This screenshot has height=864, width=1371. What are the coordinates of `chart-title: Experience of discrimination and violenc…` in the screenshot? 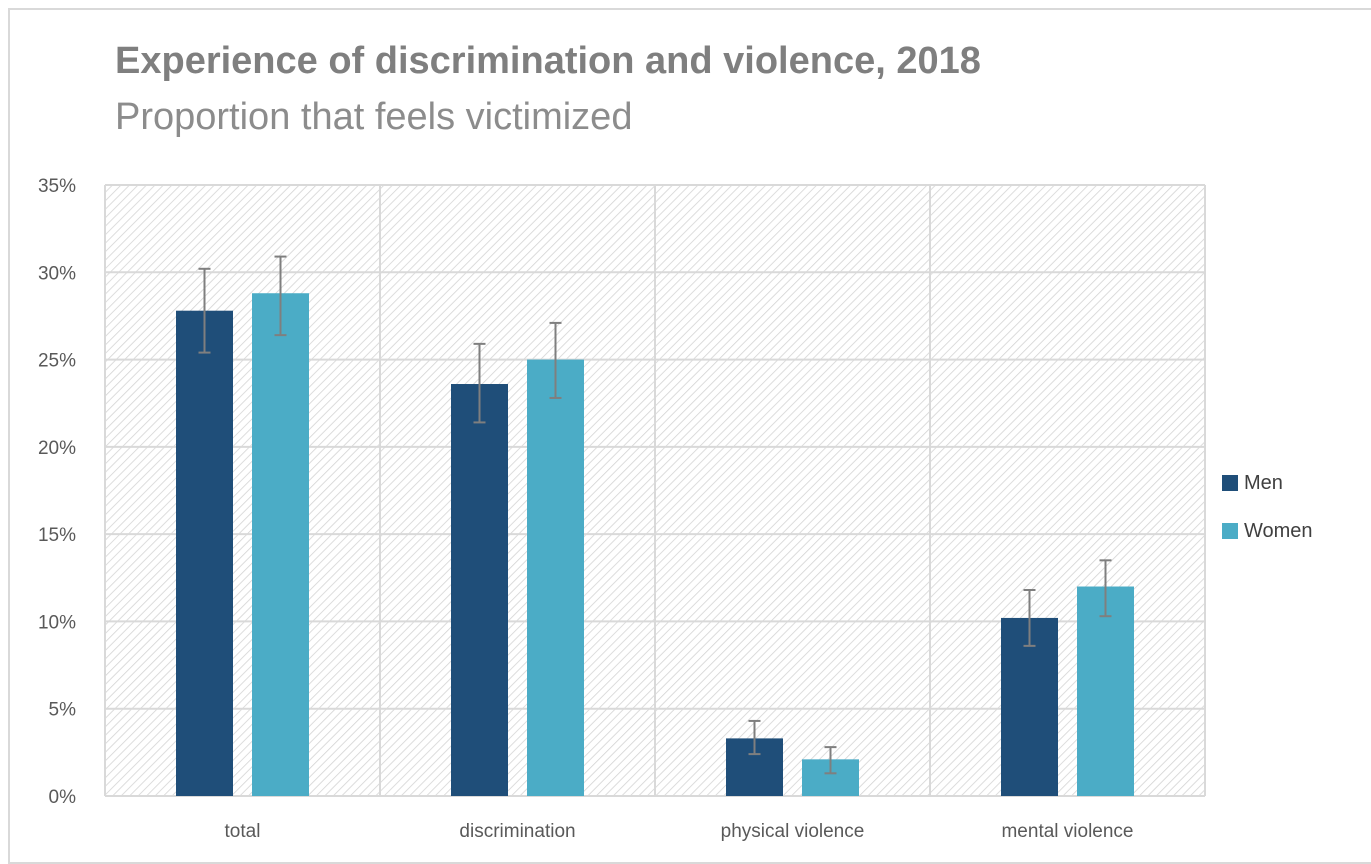 It's located at (548, 61).